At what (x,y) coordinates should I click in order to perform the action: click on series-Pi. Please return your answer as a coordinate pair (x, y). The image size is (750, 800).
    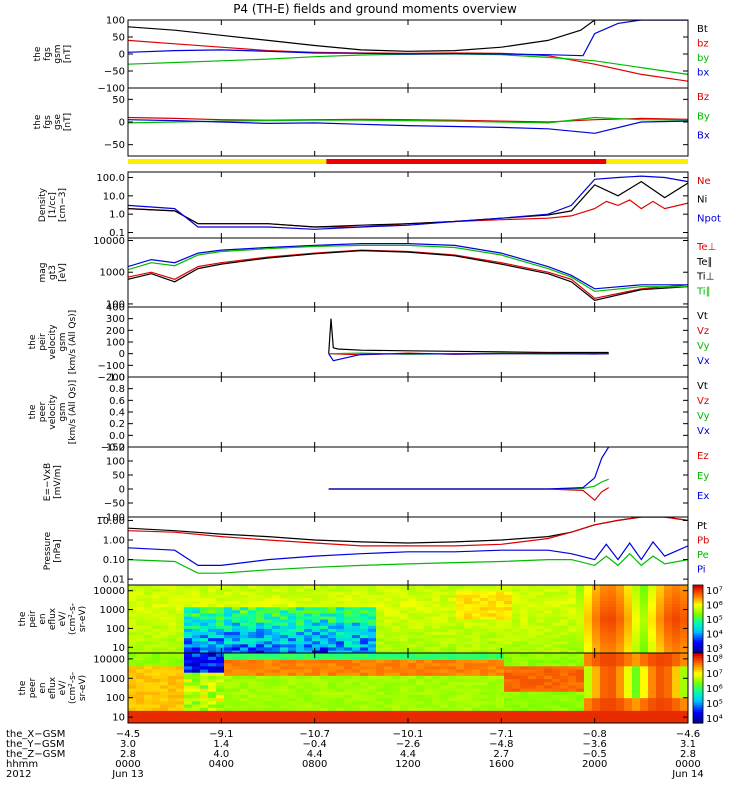
    Looking at the image, I should click on (408, 553).